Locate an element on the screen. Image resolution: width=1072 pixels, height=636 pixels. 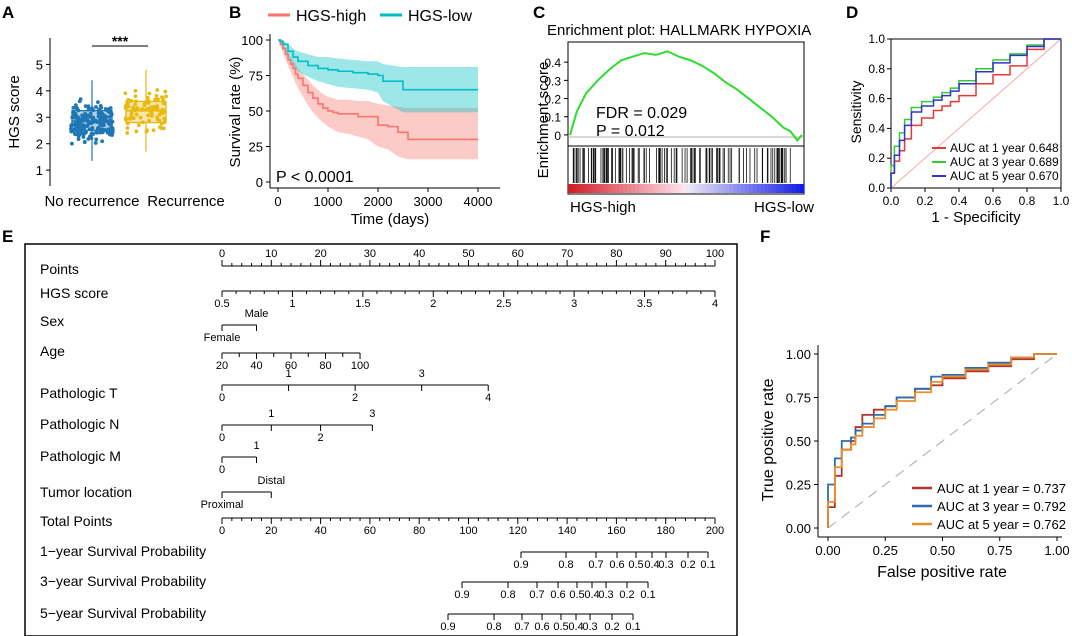
panel-b-legend-high: HGS-high is located at coordinates (331, 16).